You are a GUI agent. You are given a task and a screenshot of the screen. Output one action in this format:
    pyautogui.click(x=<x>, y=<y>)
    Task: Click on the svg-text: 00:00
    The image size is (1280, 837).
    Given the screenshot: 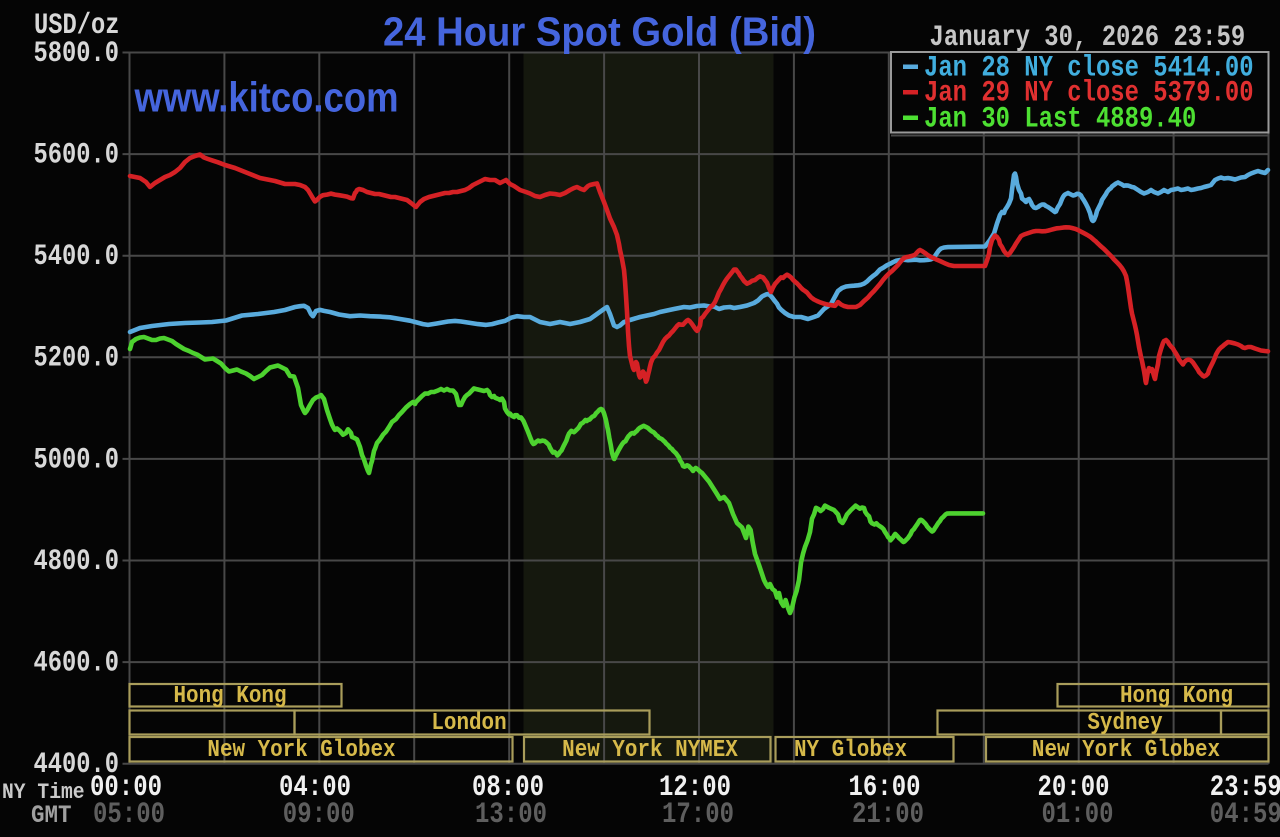 What is the action you would take?
    pyautogui.click(x=126, y=788)
    